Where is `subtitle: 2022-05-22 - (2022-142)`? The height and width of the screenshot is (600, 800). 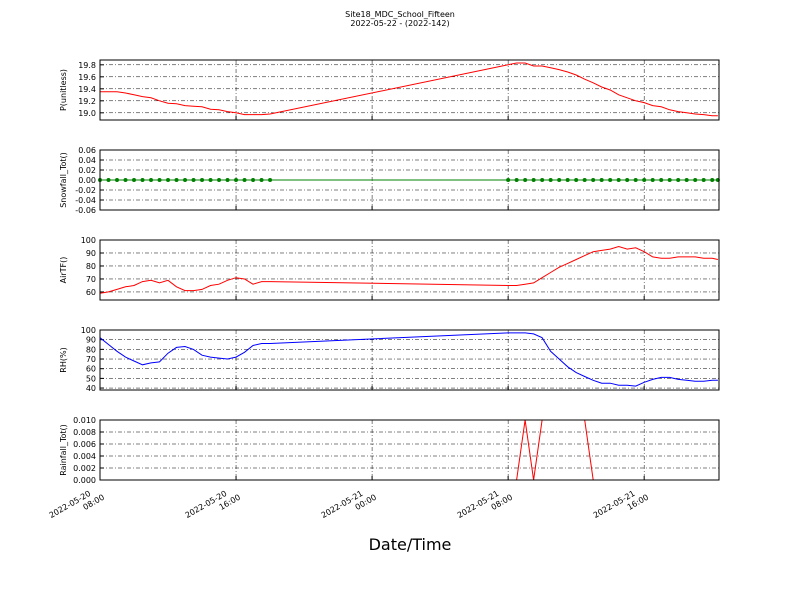
subtitle: 2022-05-22 - (2022-142) is located at coordinates (399, 23).